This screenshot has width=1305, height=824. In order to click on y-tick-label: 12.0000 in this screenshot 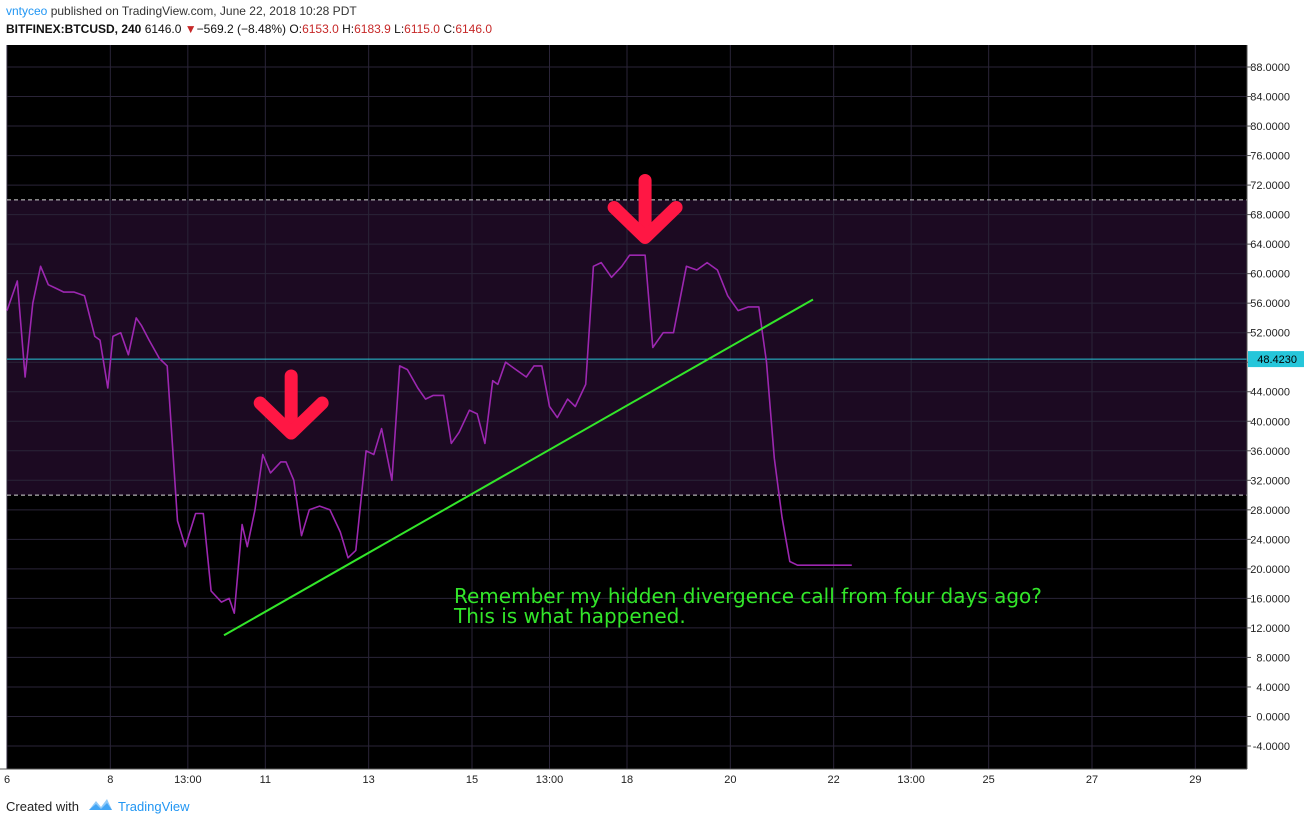, I will do `click(1270, 629)`.